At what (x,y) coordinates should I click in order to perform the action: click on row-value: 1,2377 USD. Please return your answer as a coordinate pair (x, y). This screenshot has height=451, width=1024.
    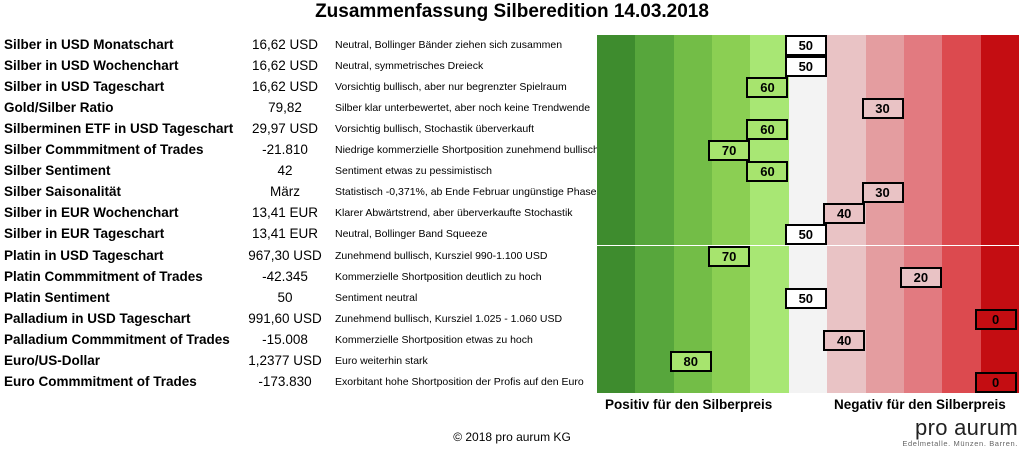
    Looking at the image, I should click on (285, 360).